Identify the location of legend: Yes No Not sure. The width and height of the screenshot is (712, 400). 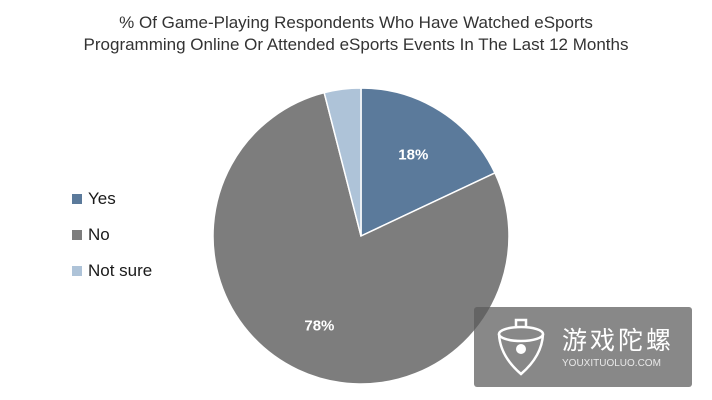
(112, 243).